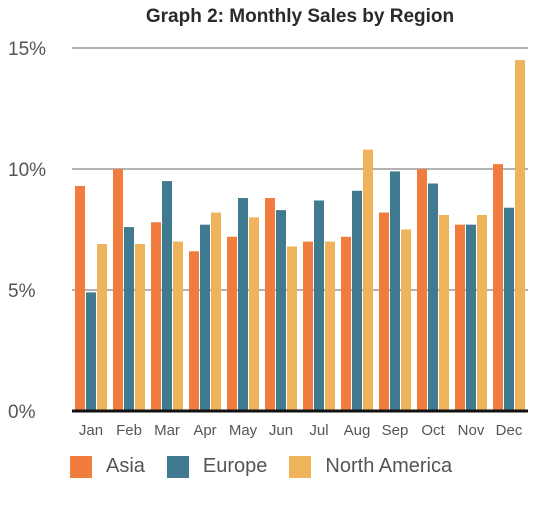  What do you see at coordinates (167, 430) in the screenshot?
I see `x-tick-label: Mar` at bounding box center [167, 430].